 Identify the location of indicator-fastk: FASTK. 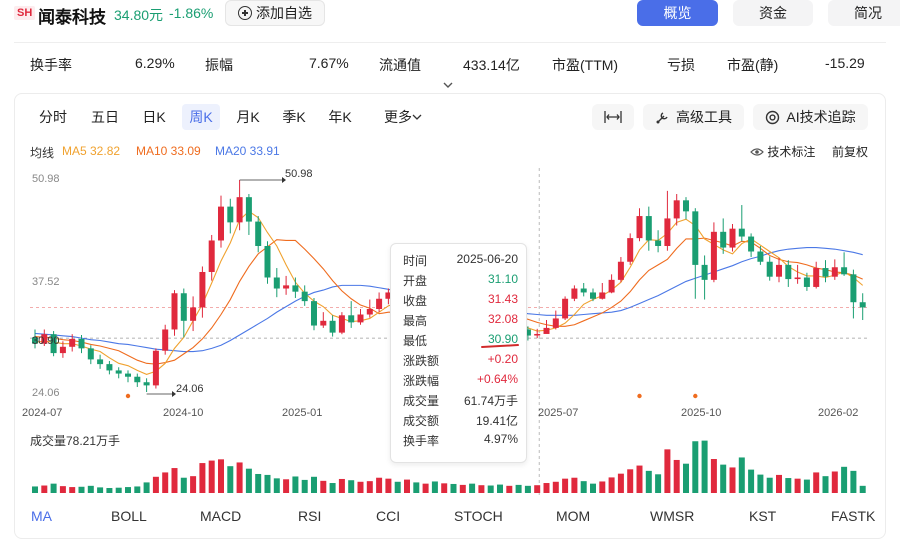
(853, 516).